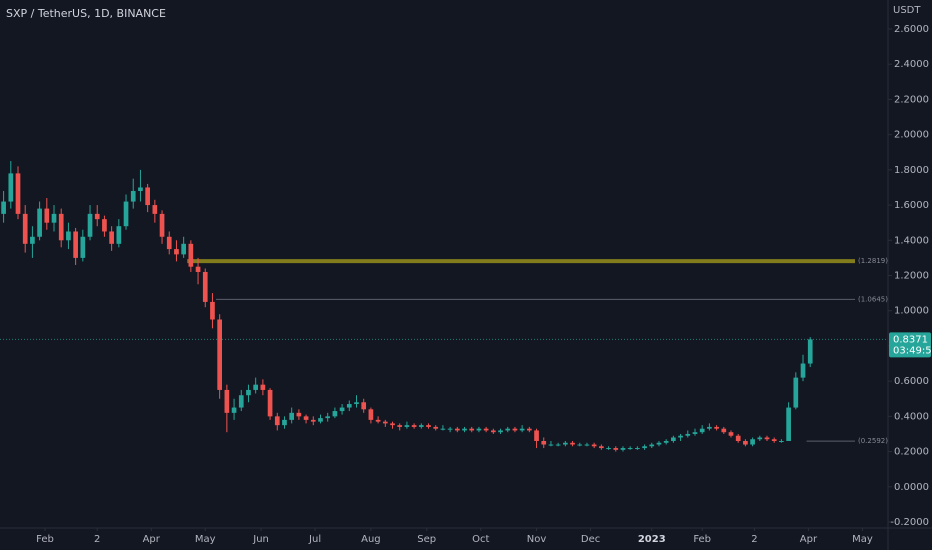 The image size is (932, 550). I want to click on x-tick-label: Oct, so click(480, 539).